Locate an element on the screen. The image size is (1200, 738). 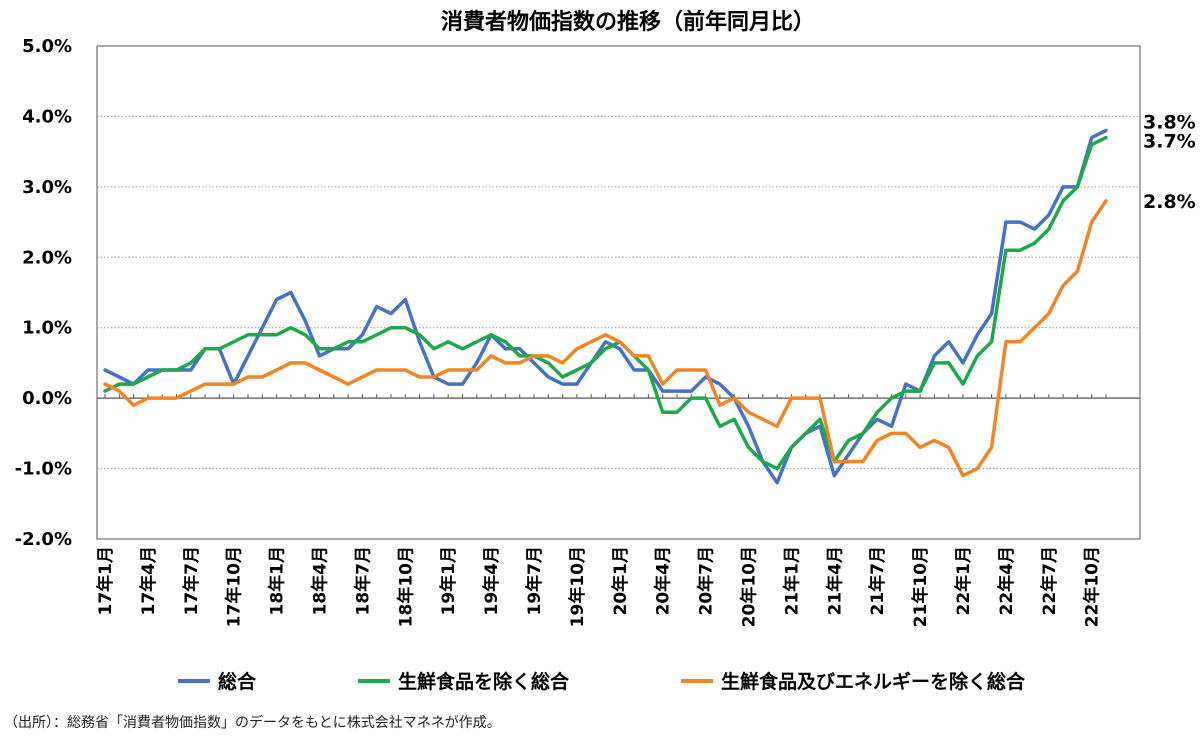
legend-item: 総合 is located at coordinates (217, 681).